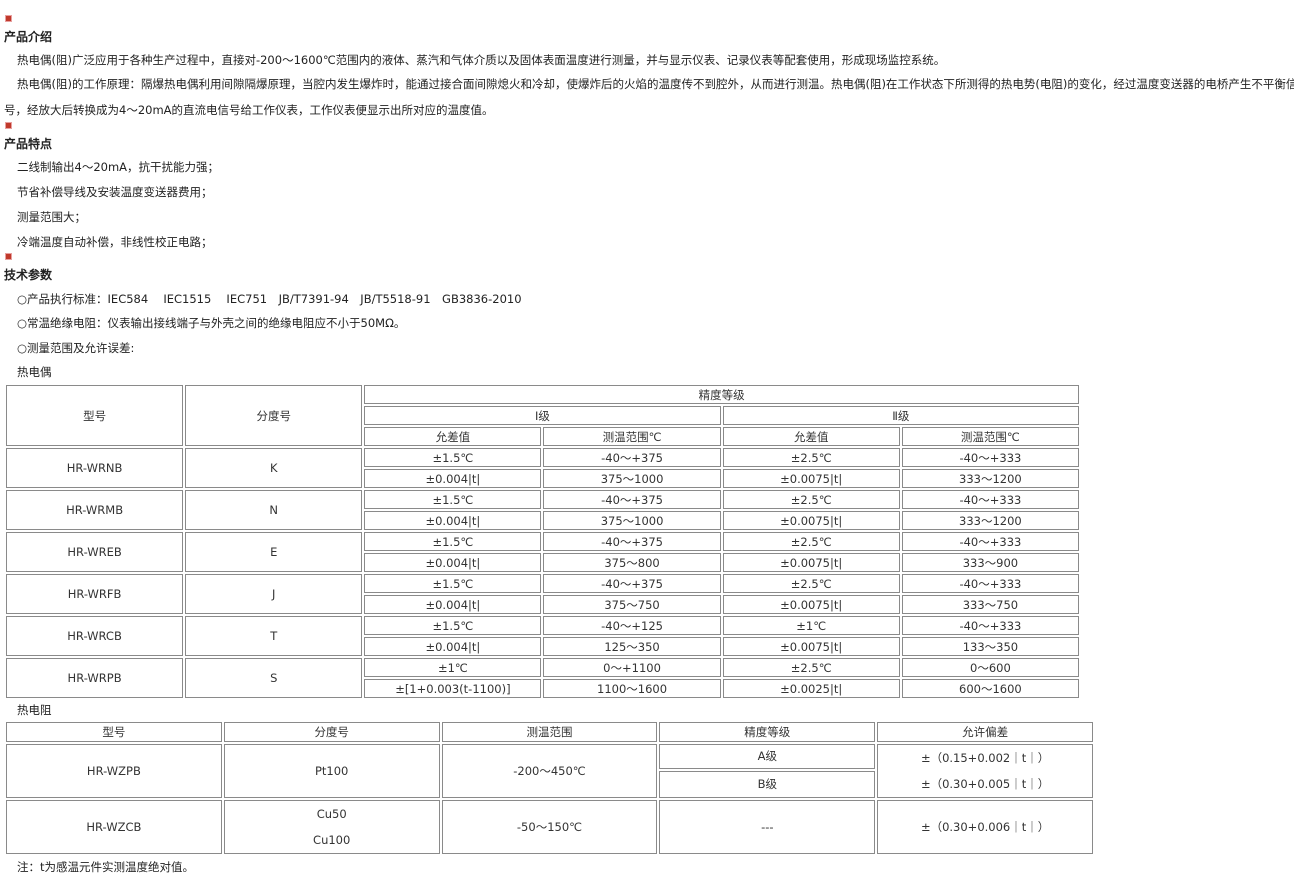 This screenshot has width=1294, height=875. I want to click on table-row: ±0.004|t| 375～750 ±0.0075|t| 333～750, so click(542, 604).